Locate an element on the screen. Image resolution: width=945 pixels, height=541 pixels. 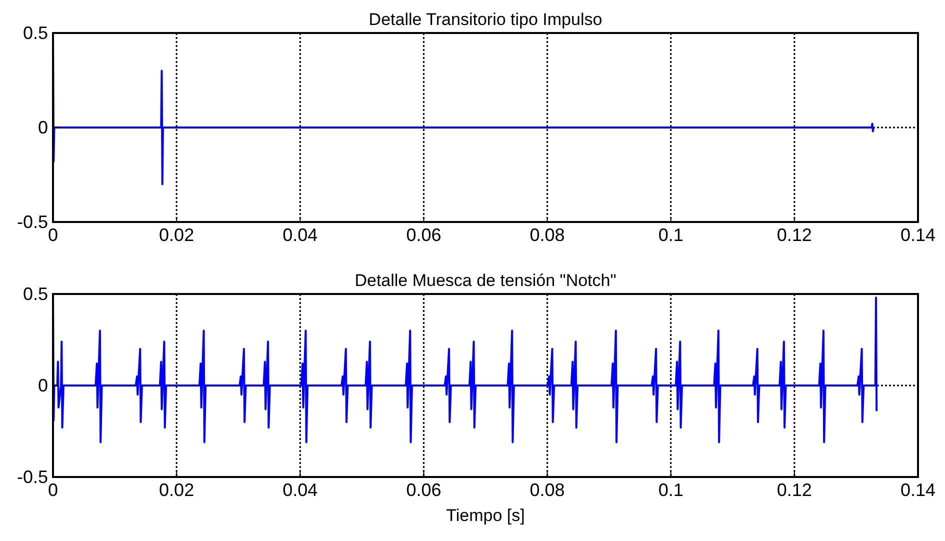
chart-title: Detalle Transitorio tipo Impulso is located at coordinates (485, 19).